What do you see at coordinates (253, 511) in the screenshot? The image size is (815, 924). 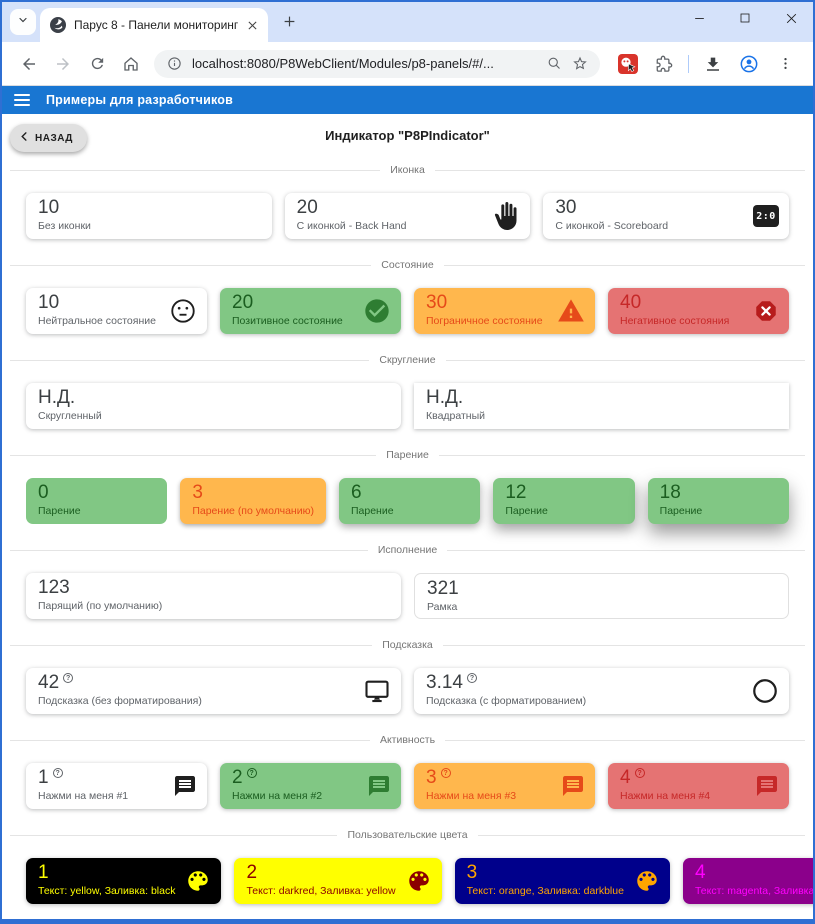 I see `card-label: Парение (по умолчанию)` at bounding box center [253, 511].